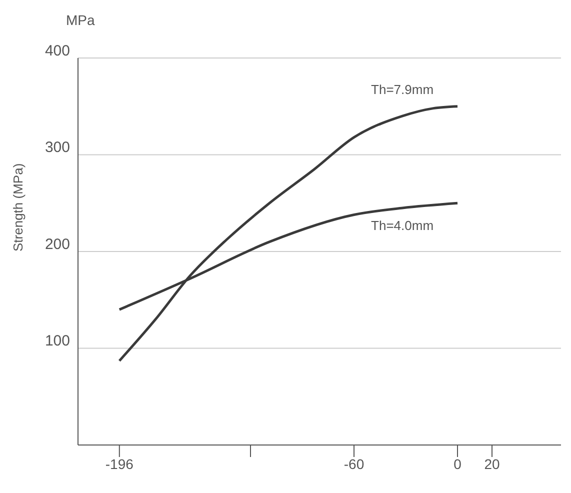 The image size is (571, 493). What do you see at coordinates (402, 225) in the screenshot?
I see `series-label: Th=4.0mm` at bounding box center [402, 225].